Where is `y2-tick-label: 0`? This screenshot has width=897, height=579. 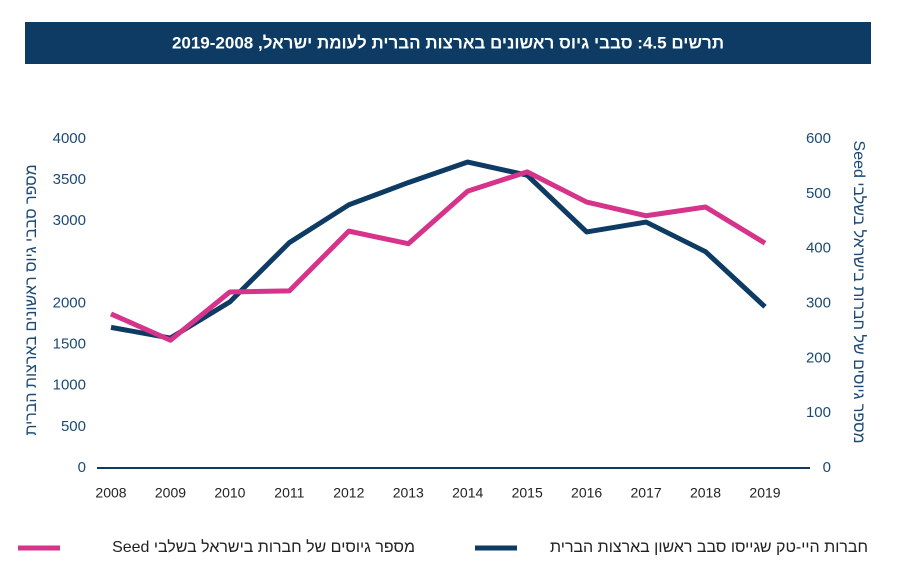 y2-tick-label: 0 is located at coordinates (827, 467).